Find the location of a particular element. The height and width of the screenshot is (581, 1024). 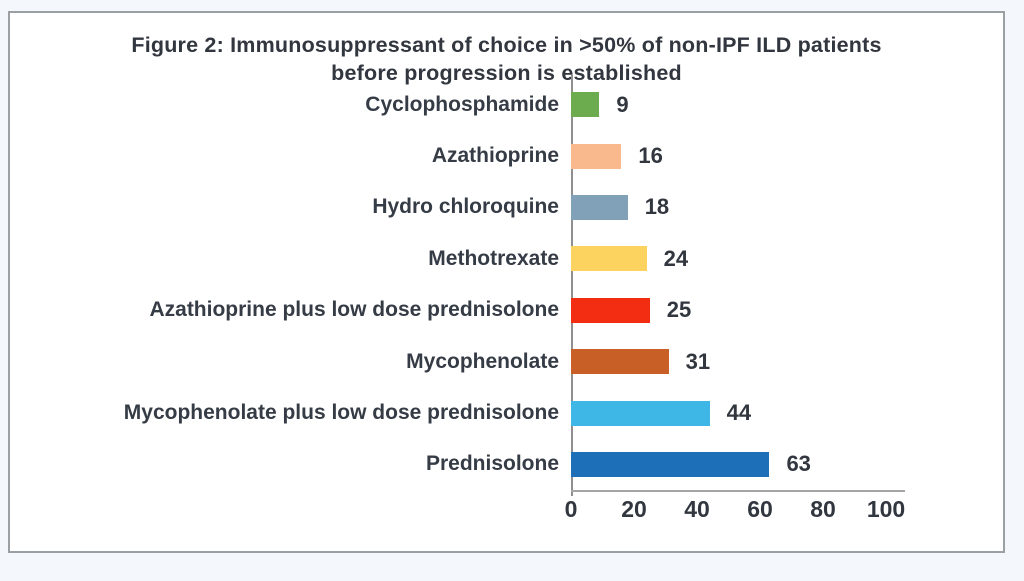

x-axis-tick-label: 20 is located at coordinates (634, 509).